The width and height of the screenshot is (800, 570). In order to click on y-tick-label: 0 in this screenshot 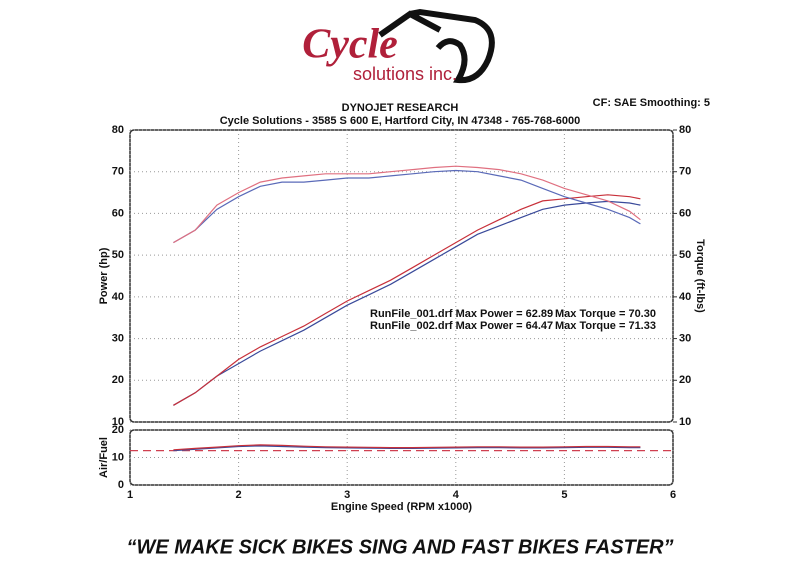, I will do `click(121, 485)`.